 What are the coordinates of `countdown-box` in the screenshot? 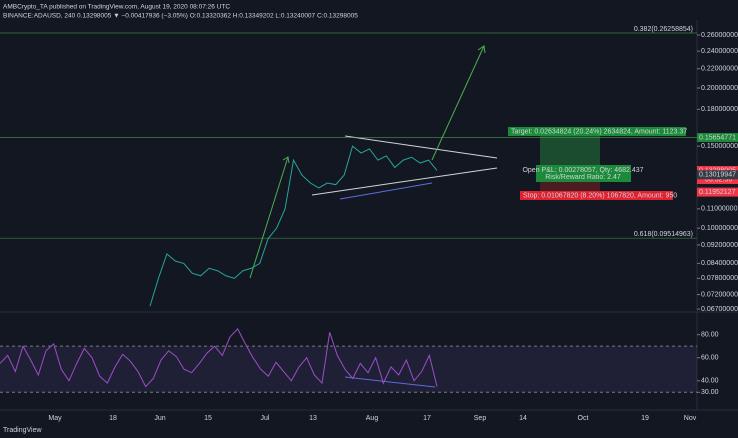 It's located at (717, 180).